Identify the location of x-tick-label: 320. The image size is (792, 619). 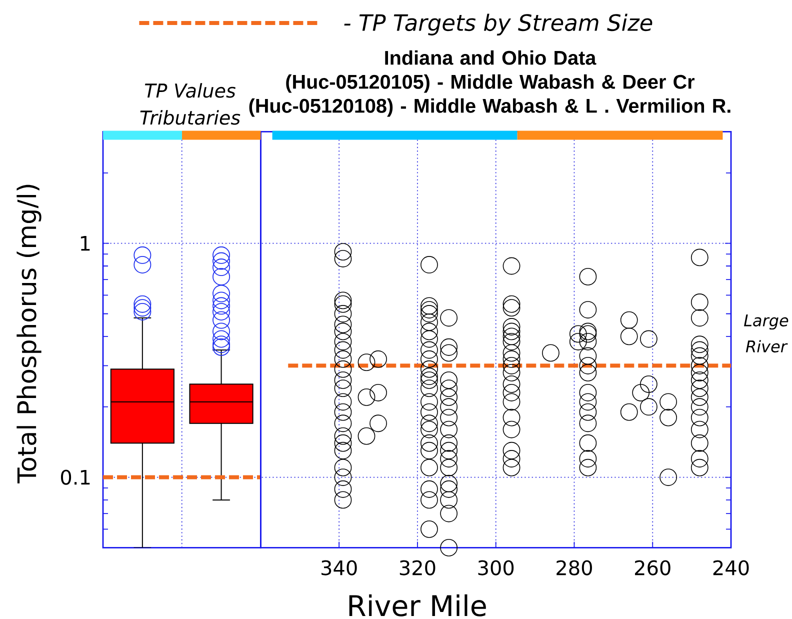
(418, 568).